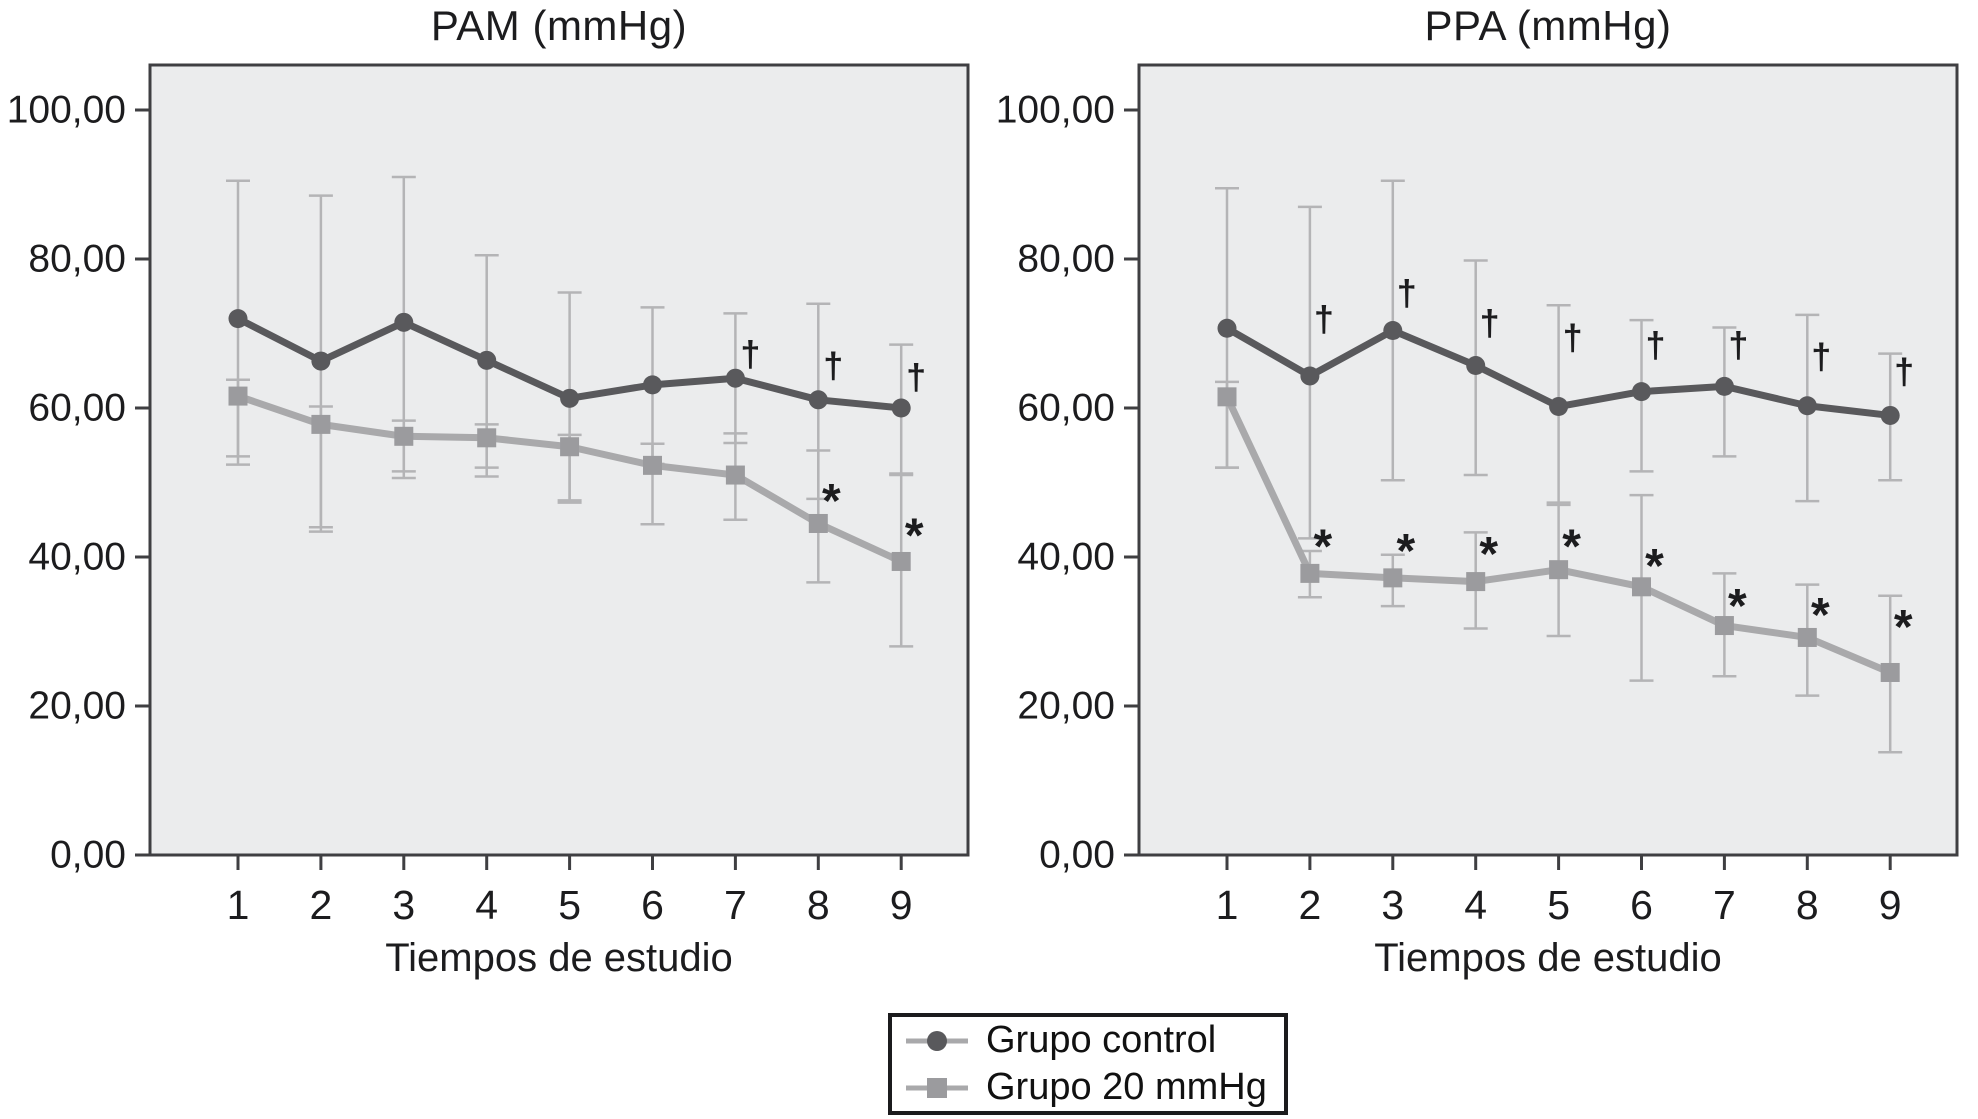 The width and height of the screenshot is (1978, 1119). I want to click on chart-title-pam: PAM (mmHg), so click(559, 25).